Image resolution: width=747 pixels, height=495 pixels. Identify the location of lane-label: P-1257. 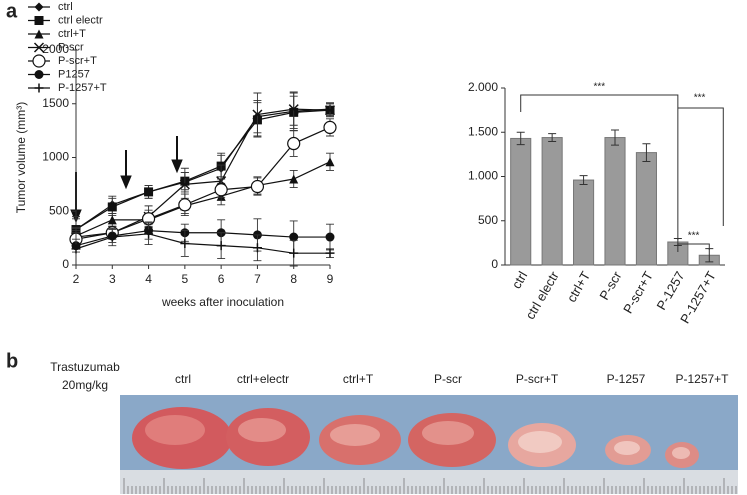
(626, 379).